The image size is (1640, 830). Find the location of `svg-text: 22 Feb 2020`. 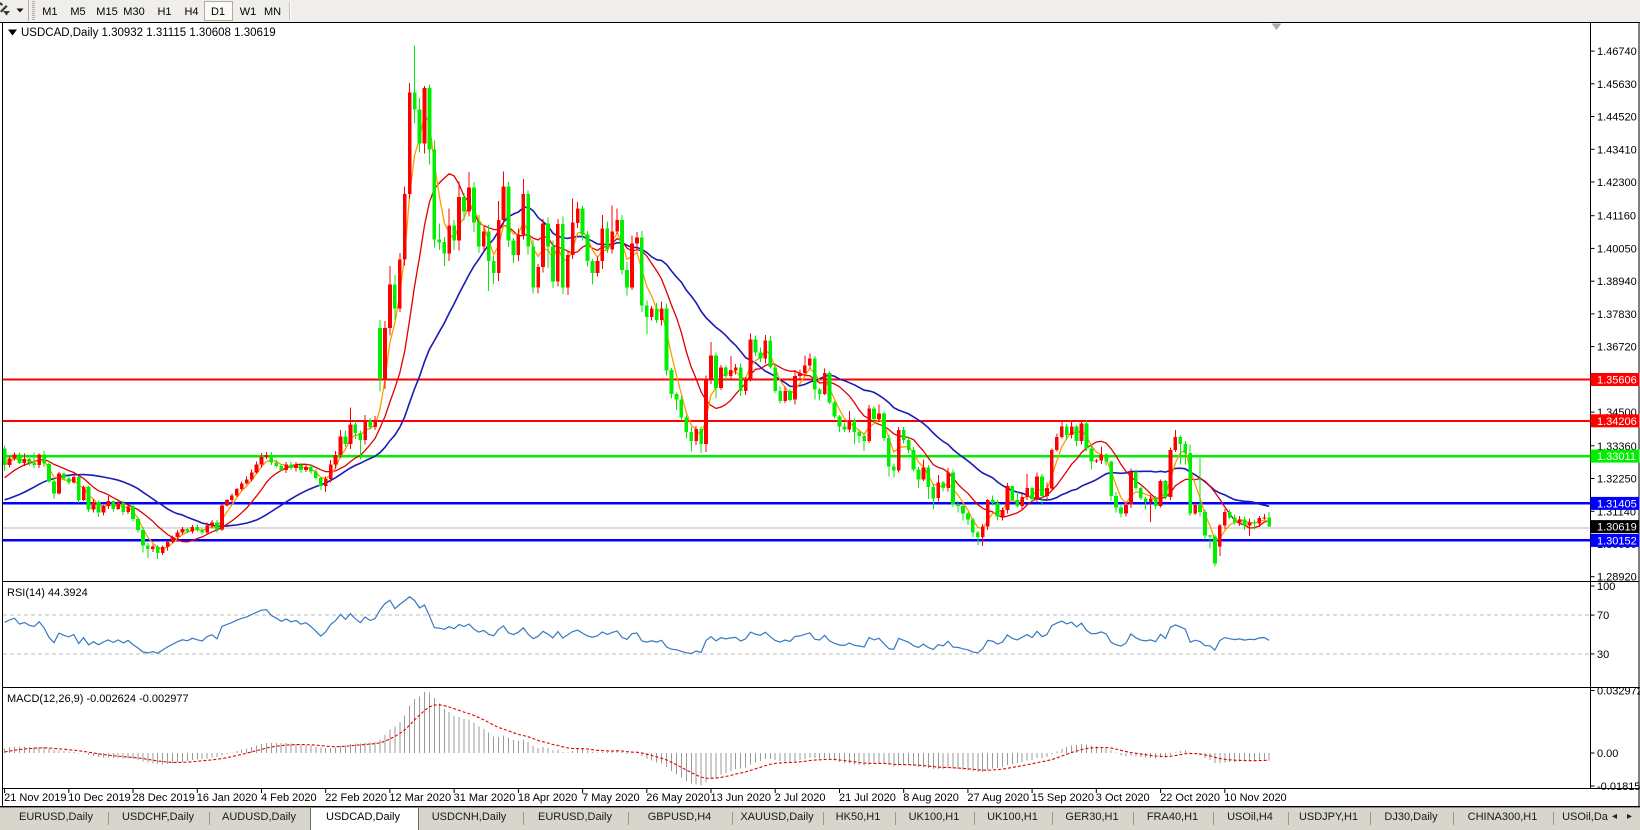

svg-text: 22 Feb 2020 is located at coordinates (356, 798).